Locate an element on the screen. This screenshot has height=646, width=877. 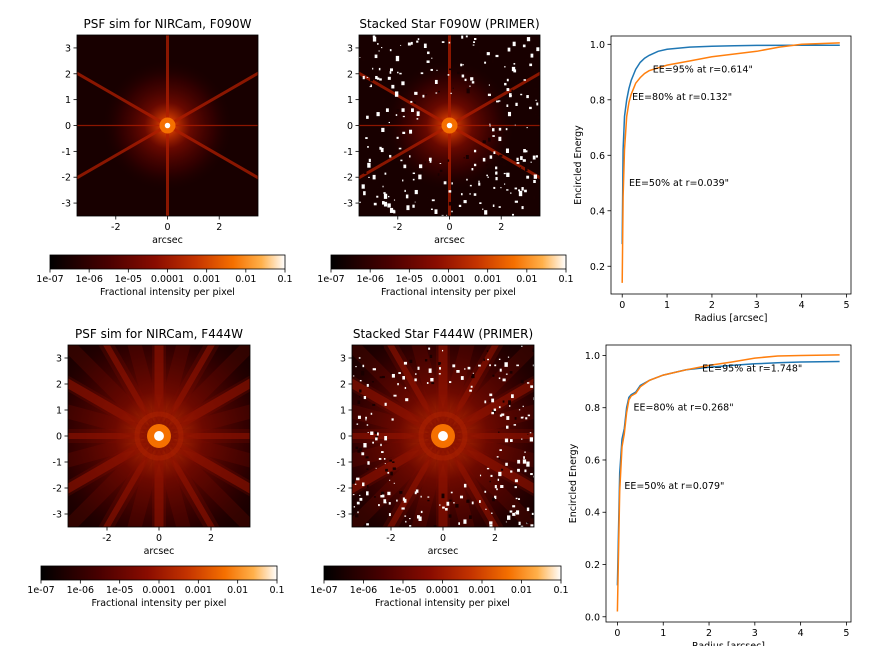
y-tick-label: -2 is located at coordinates (57, 489).